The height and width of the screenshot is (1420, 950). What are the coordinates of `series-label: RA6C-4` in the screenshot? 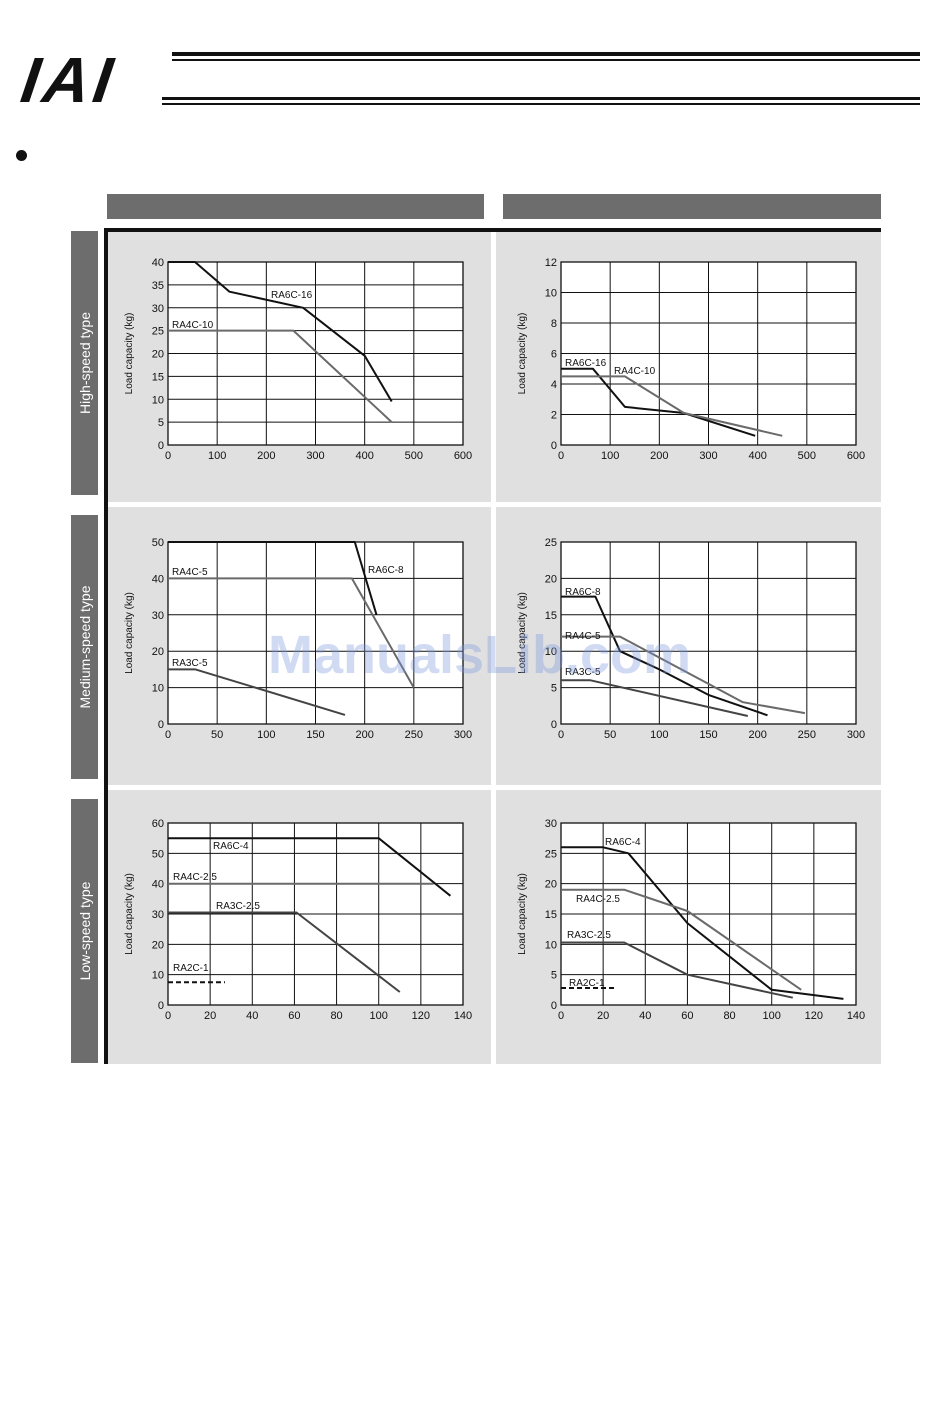 It's located at (231, 846).